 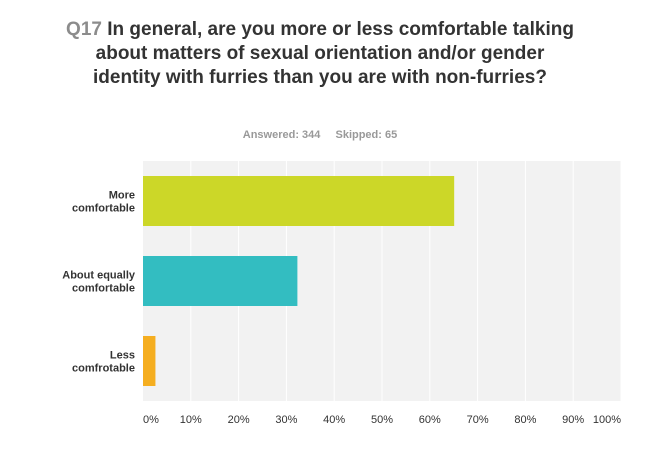 What do you see at coordinates (525, 420) in the screenshot?
I see `x-tick-label-80: 80%` at bounding box center [525, 420].